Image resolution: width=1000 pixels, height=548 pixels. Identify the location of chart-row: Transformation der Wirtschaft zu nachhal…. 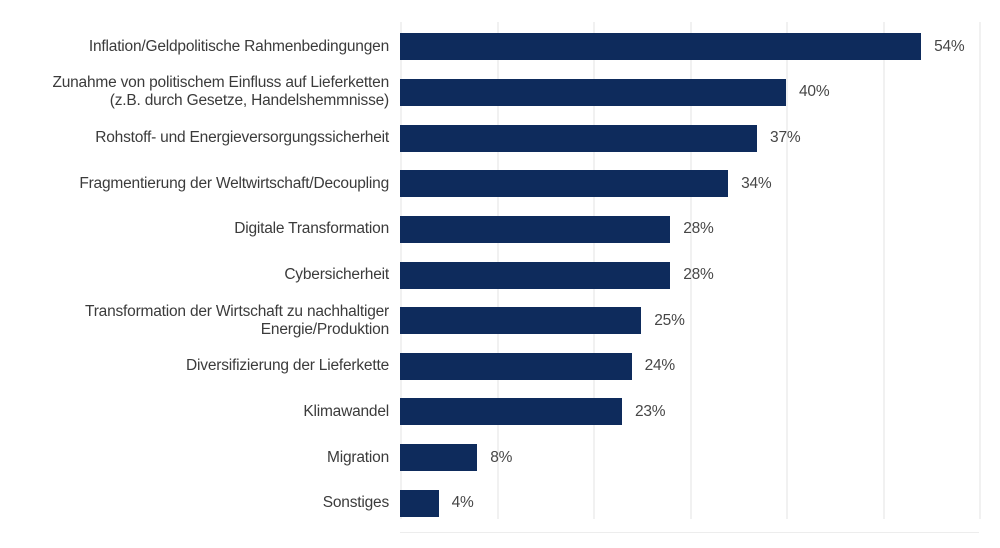
(500, 321).